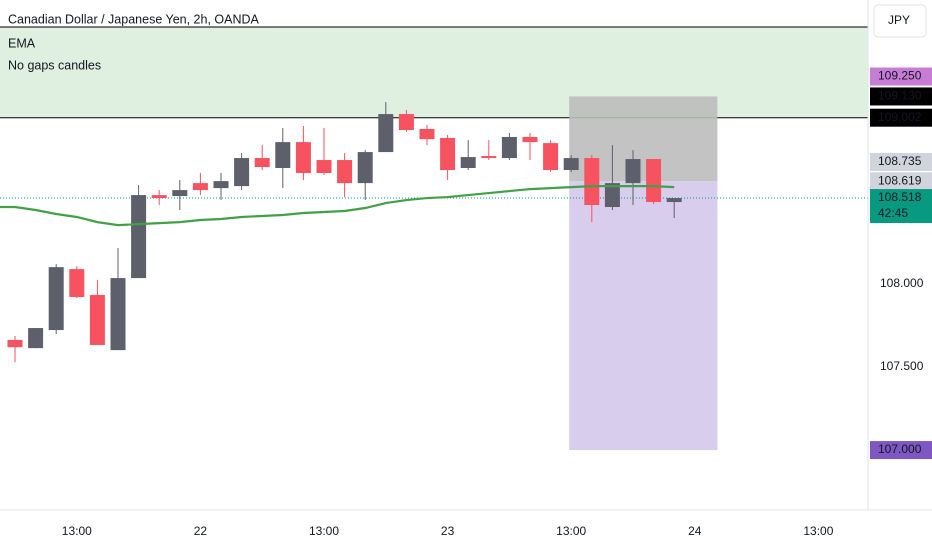 This screenshot has height=550, width=932. What do you see at coordinates (695, 531) in the screenshot?
I see `x-tick-label: 24` at bounding box center [695, 531].